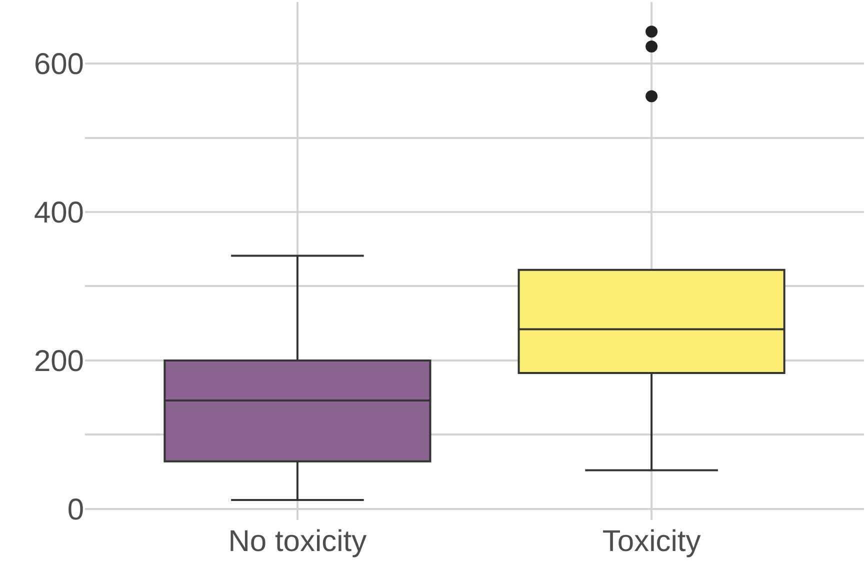  What do you see at coordinates (59, 213) in the screenshot?
I see `y-tick-label: 400` at bounding box center [59, 213].